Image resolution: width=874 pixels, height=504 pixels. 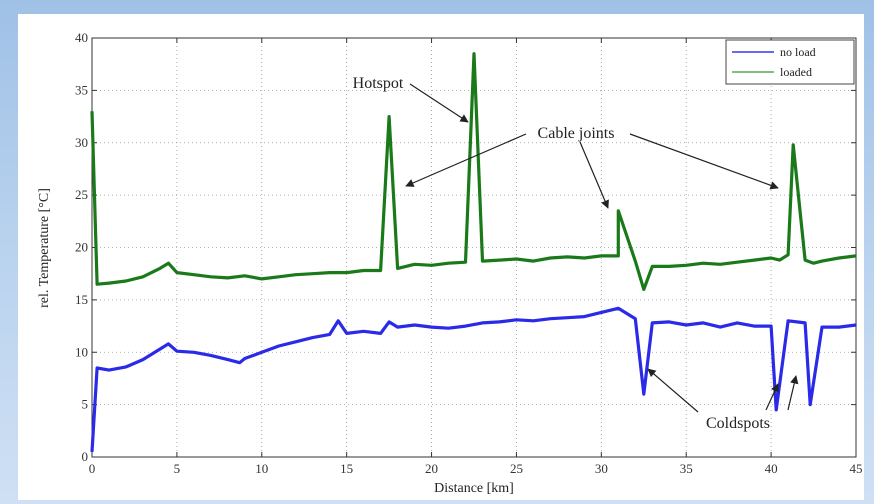 What do you see at coordinates (516, 468) in the screenshot?
I see `x-tick-label: 25` at bounding box center [516, 468].